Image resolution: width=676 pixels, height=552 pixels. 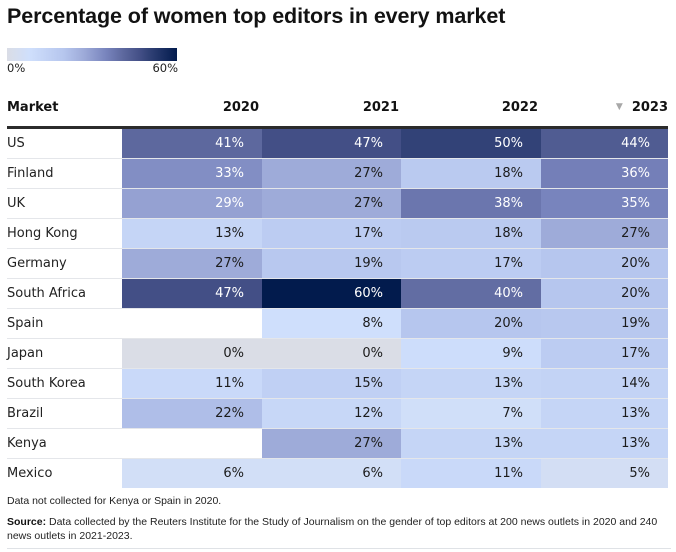 I want to click on table-row: Kenya 27% 13% 13%, so click(x=337, y=444).